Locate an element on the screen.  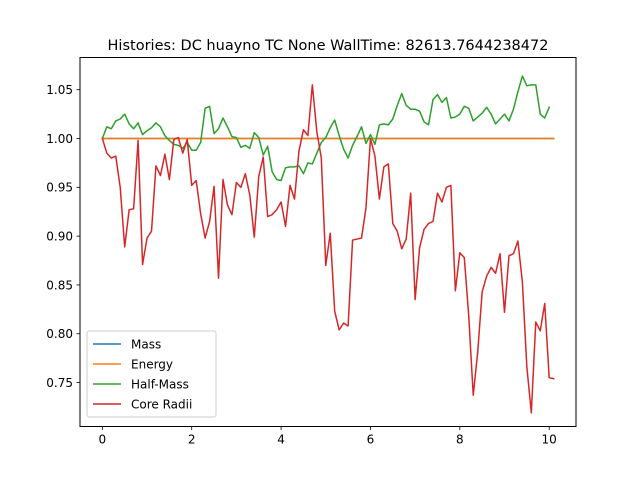
x-tick-label: 6 is located at coordinates (371, 440).